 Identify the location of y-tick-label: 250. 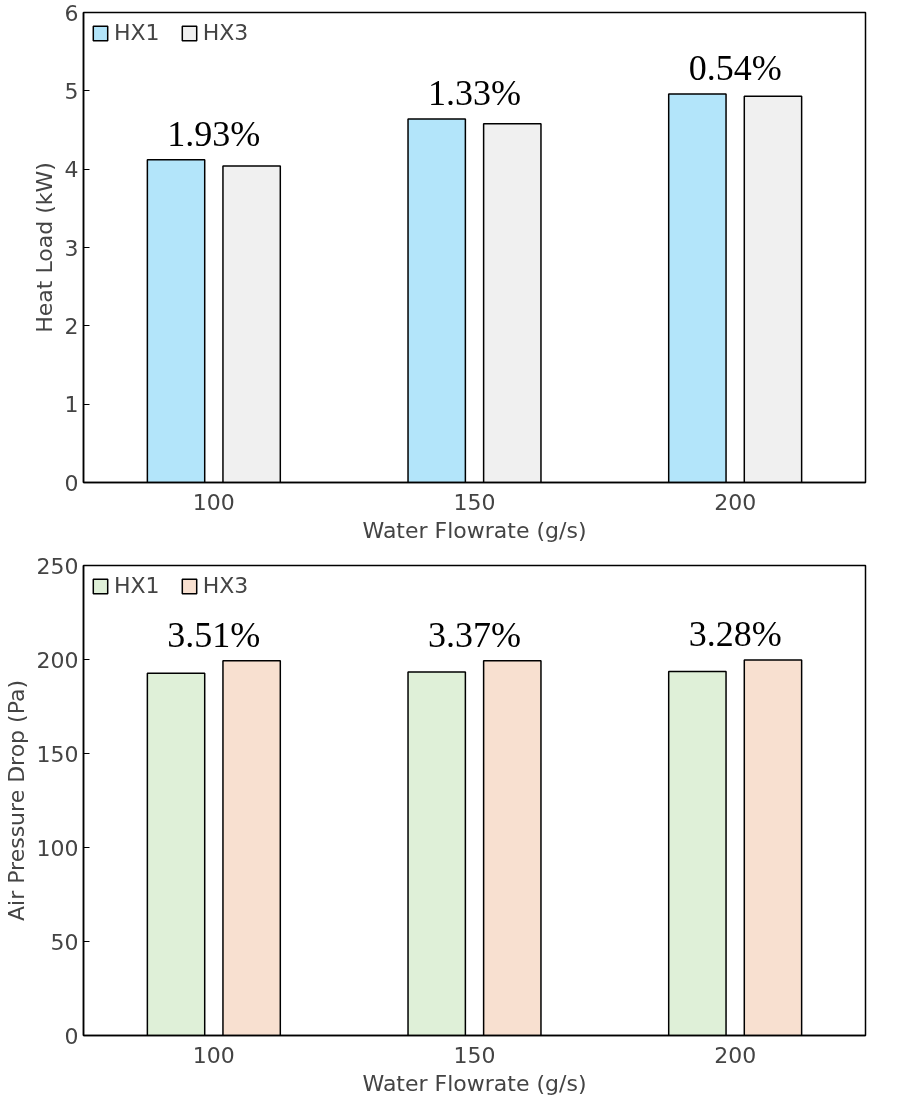
(57, 566).